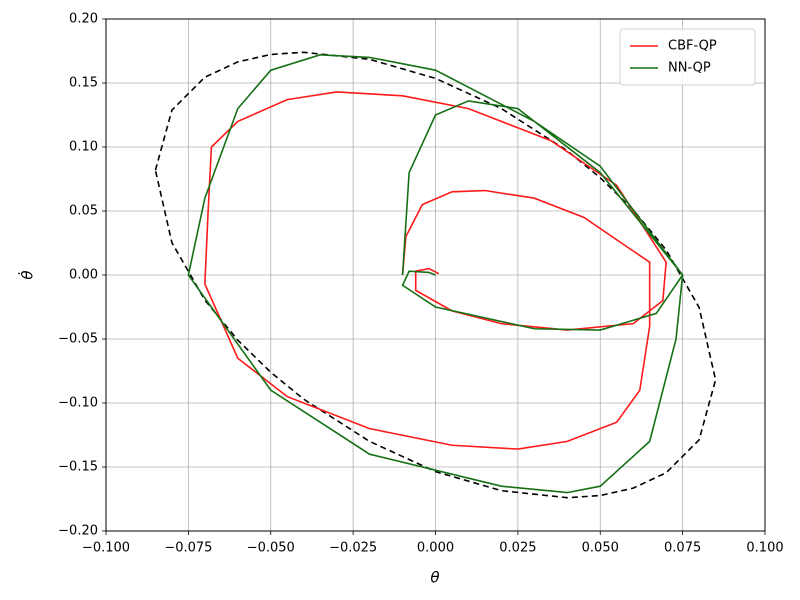  Describe the element at coordinates (682, 548) in the screenshot. I see `x-tick-label: 0.075` at that location.